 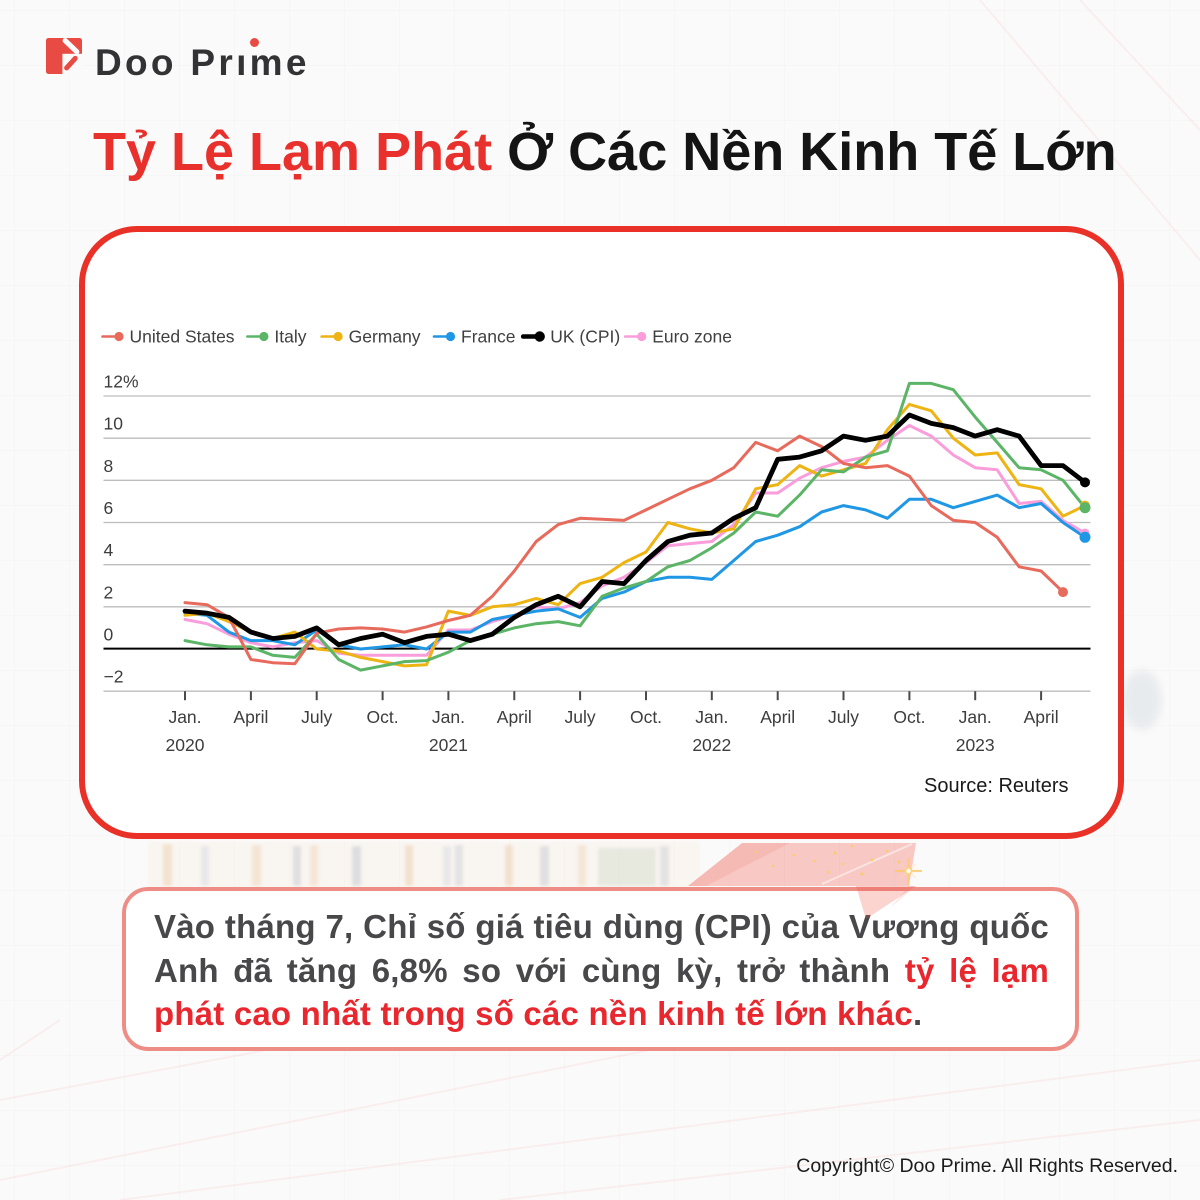 What do you see at coordinates (182, 337) in the screenshot?
I see `svg-text: United States` at bounding box center [182, 337].